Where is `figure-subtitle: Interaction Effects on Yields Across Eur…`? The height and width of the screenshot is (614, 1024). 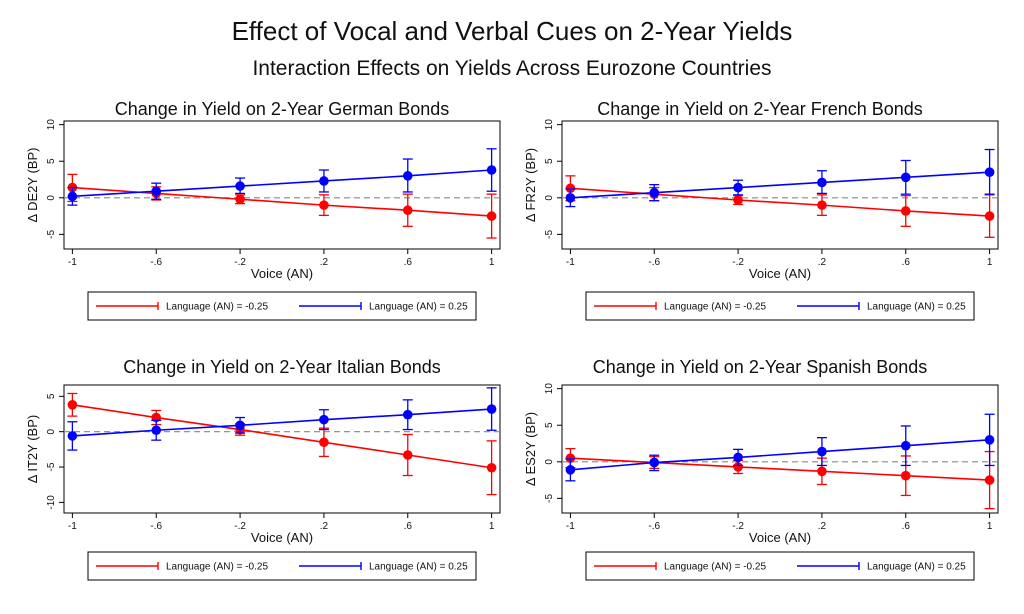
figure-subtitle: Interaction Effects on Yields Across Eur… is located at coordinates (511, 68).